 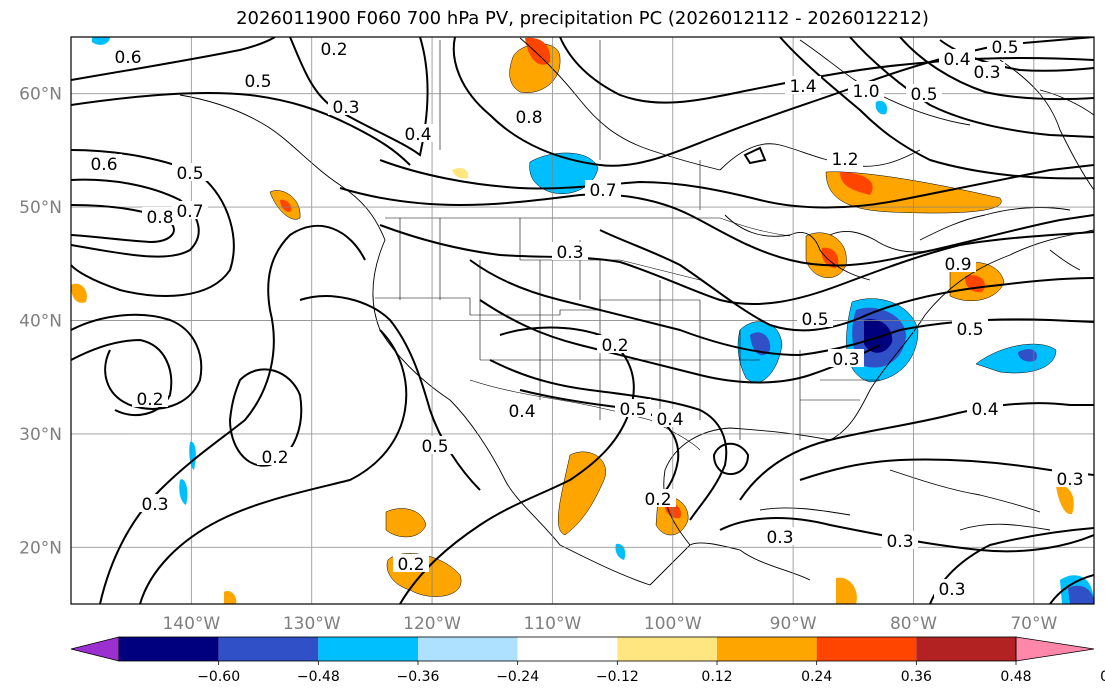 I want to click on contour-label: 1.2, so click(x=844, y=160).